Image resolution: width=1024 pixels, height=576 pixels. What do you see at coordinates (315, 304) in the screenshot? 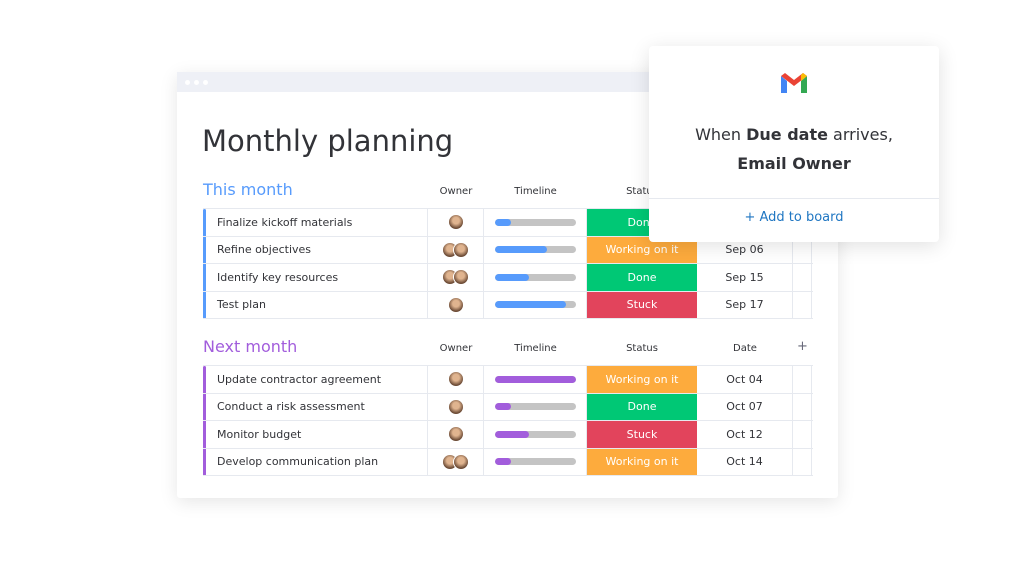
I see `item-name: Test plan` at bounding box center [315, 304].